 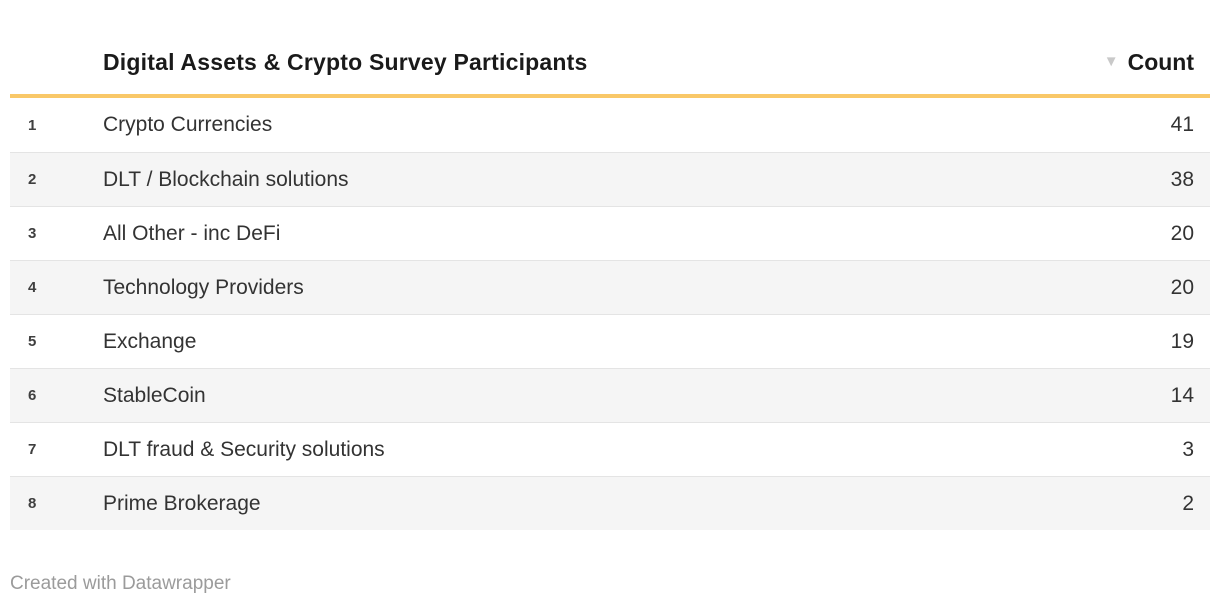 What do you see at coordinates (1182, 395) in the screenshot?
I see `row-count: 14` at bounding box center [1182, 395].